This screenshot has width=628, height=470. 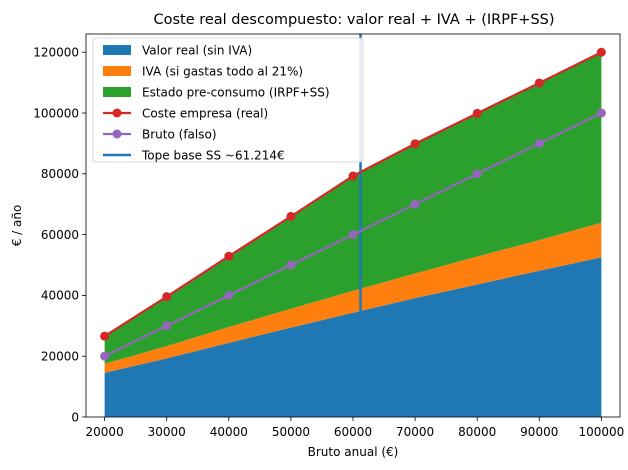 I want to click on y-tick-label: 0, so click(x=75, y=417).